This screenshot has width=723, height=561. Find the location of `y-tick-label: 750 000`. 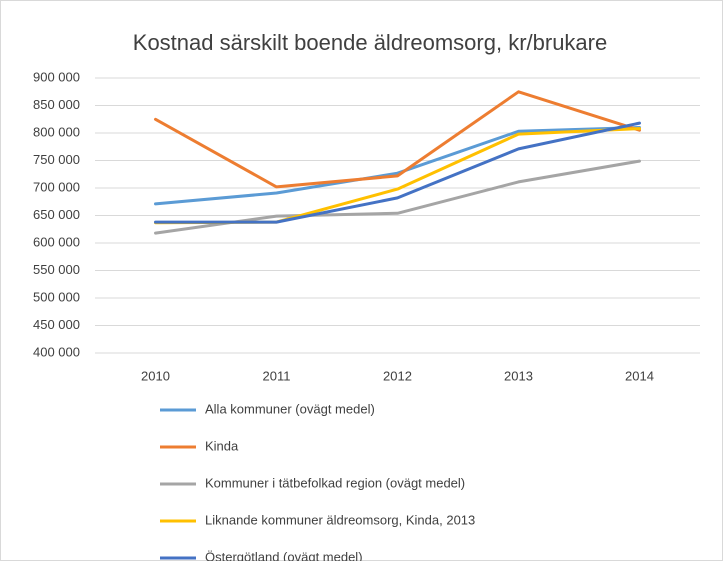

y-tick-label: 750 000 is located at coordinates (56, 159).